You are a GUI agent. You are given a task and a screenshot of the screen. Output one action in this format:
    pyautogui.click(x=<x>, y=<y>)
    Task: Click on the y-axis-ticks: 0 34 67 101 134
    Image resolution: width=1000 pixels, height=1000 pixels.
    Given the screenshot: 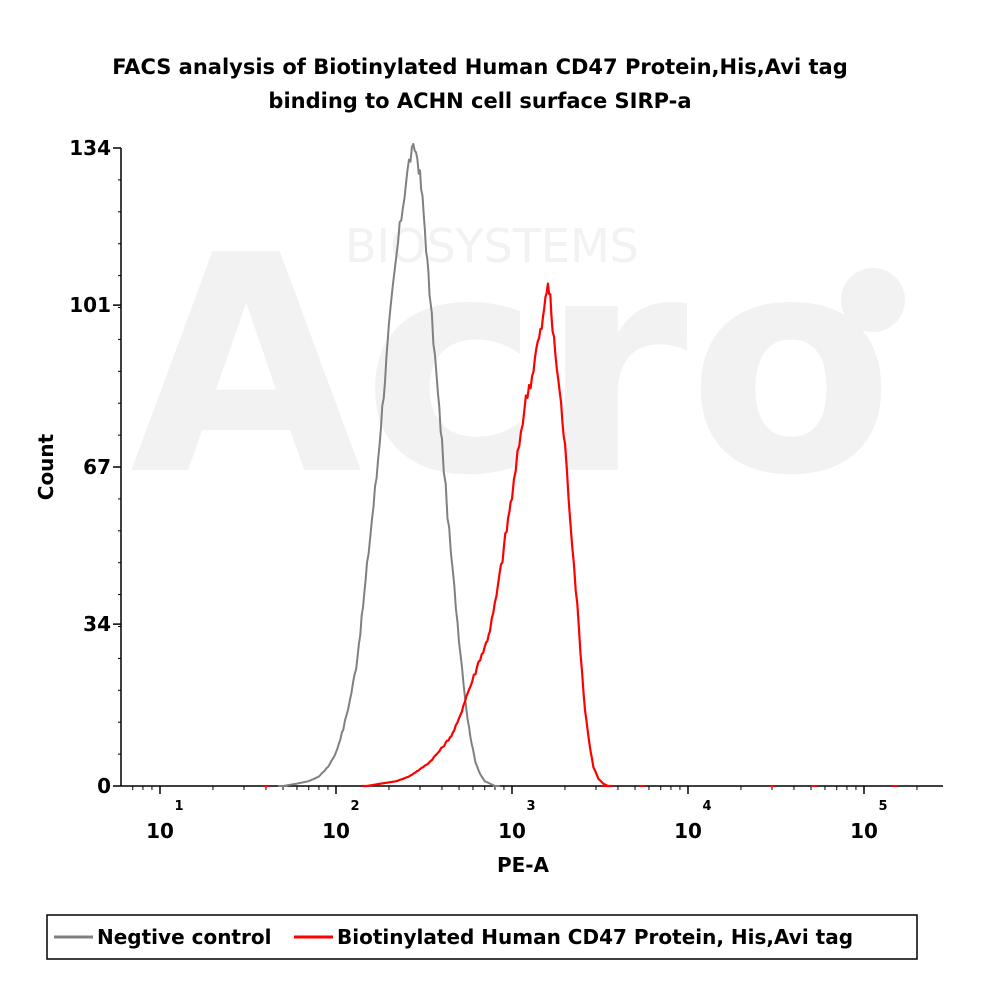 What is the action you would take?
    pyautogui.click(x=95, y=467)
    